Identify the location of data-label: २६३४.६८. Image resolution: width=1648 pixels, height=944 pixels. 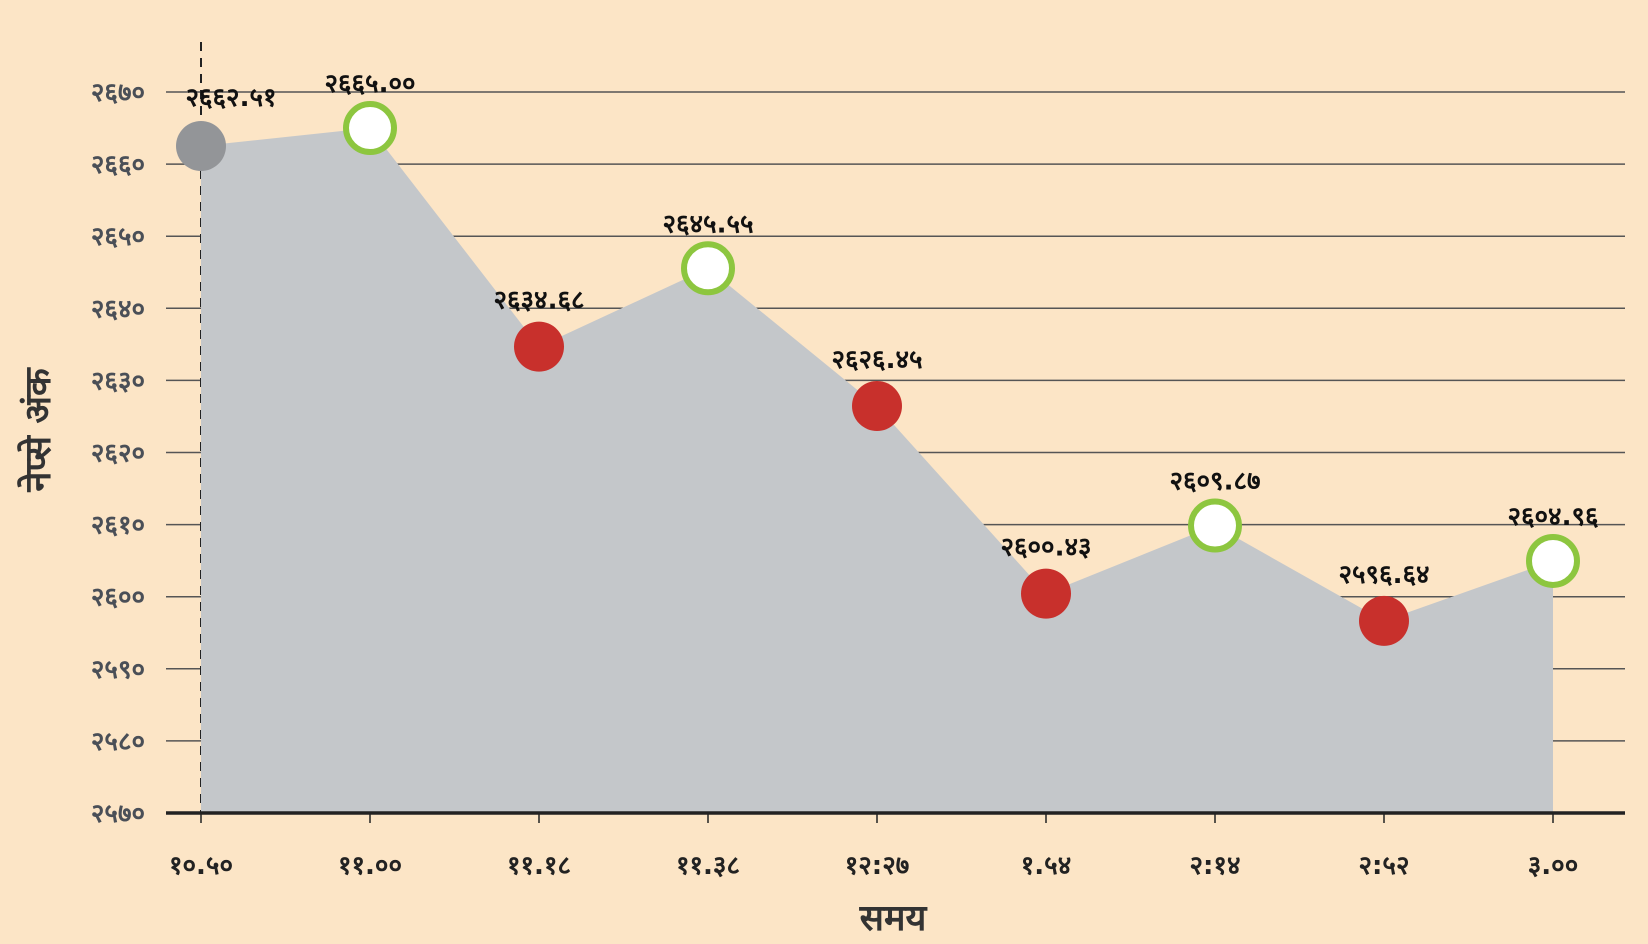
(539, 301).